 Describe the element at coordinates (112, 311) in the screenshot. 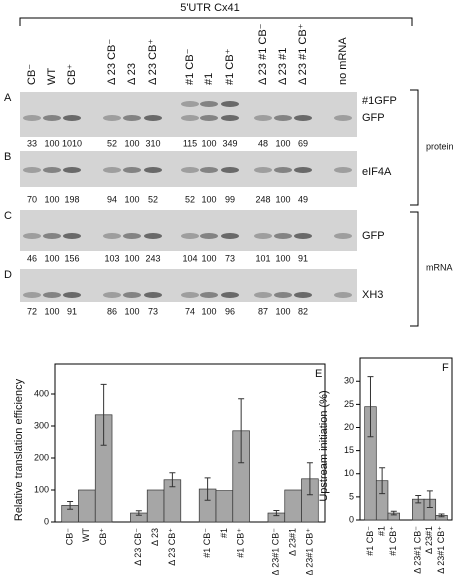

I see `quantity: 86` at that location.